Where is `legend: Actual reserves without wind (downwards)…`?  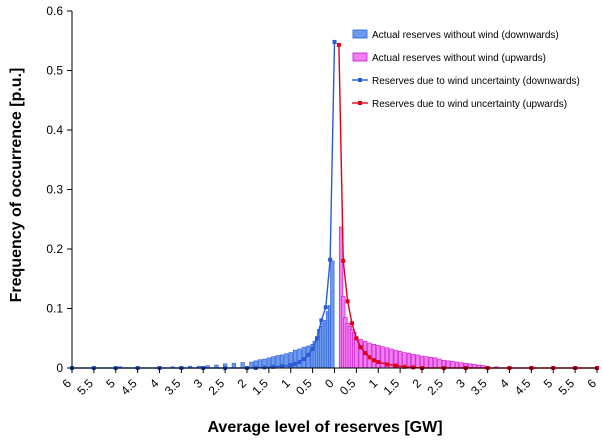 legend: Actual reserves without wind (downwards)… is located at coordinates (466, 69).